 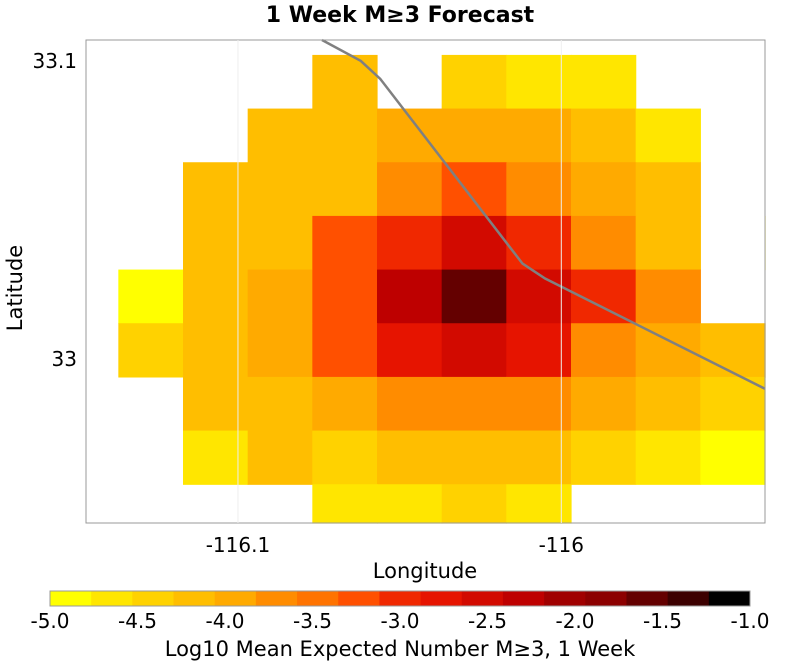 I want to click on x-tick-label: -116, so click(x=561, y=545).